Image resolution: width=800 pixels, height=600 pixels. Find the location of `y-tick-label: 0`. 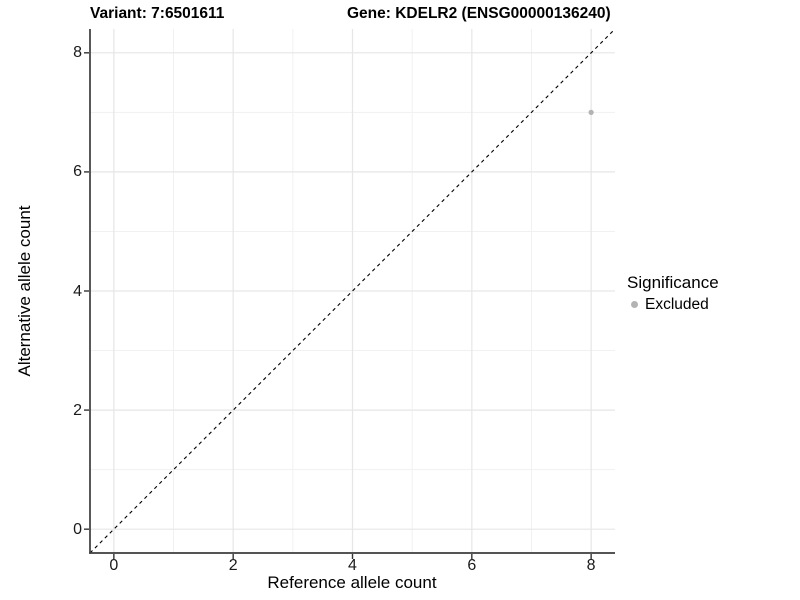

y-tick-label: 0 is located at coordinates (77, 529).